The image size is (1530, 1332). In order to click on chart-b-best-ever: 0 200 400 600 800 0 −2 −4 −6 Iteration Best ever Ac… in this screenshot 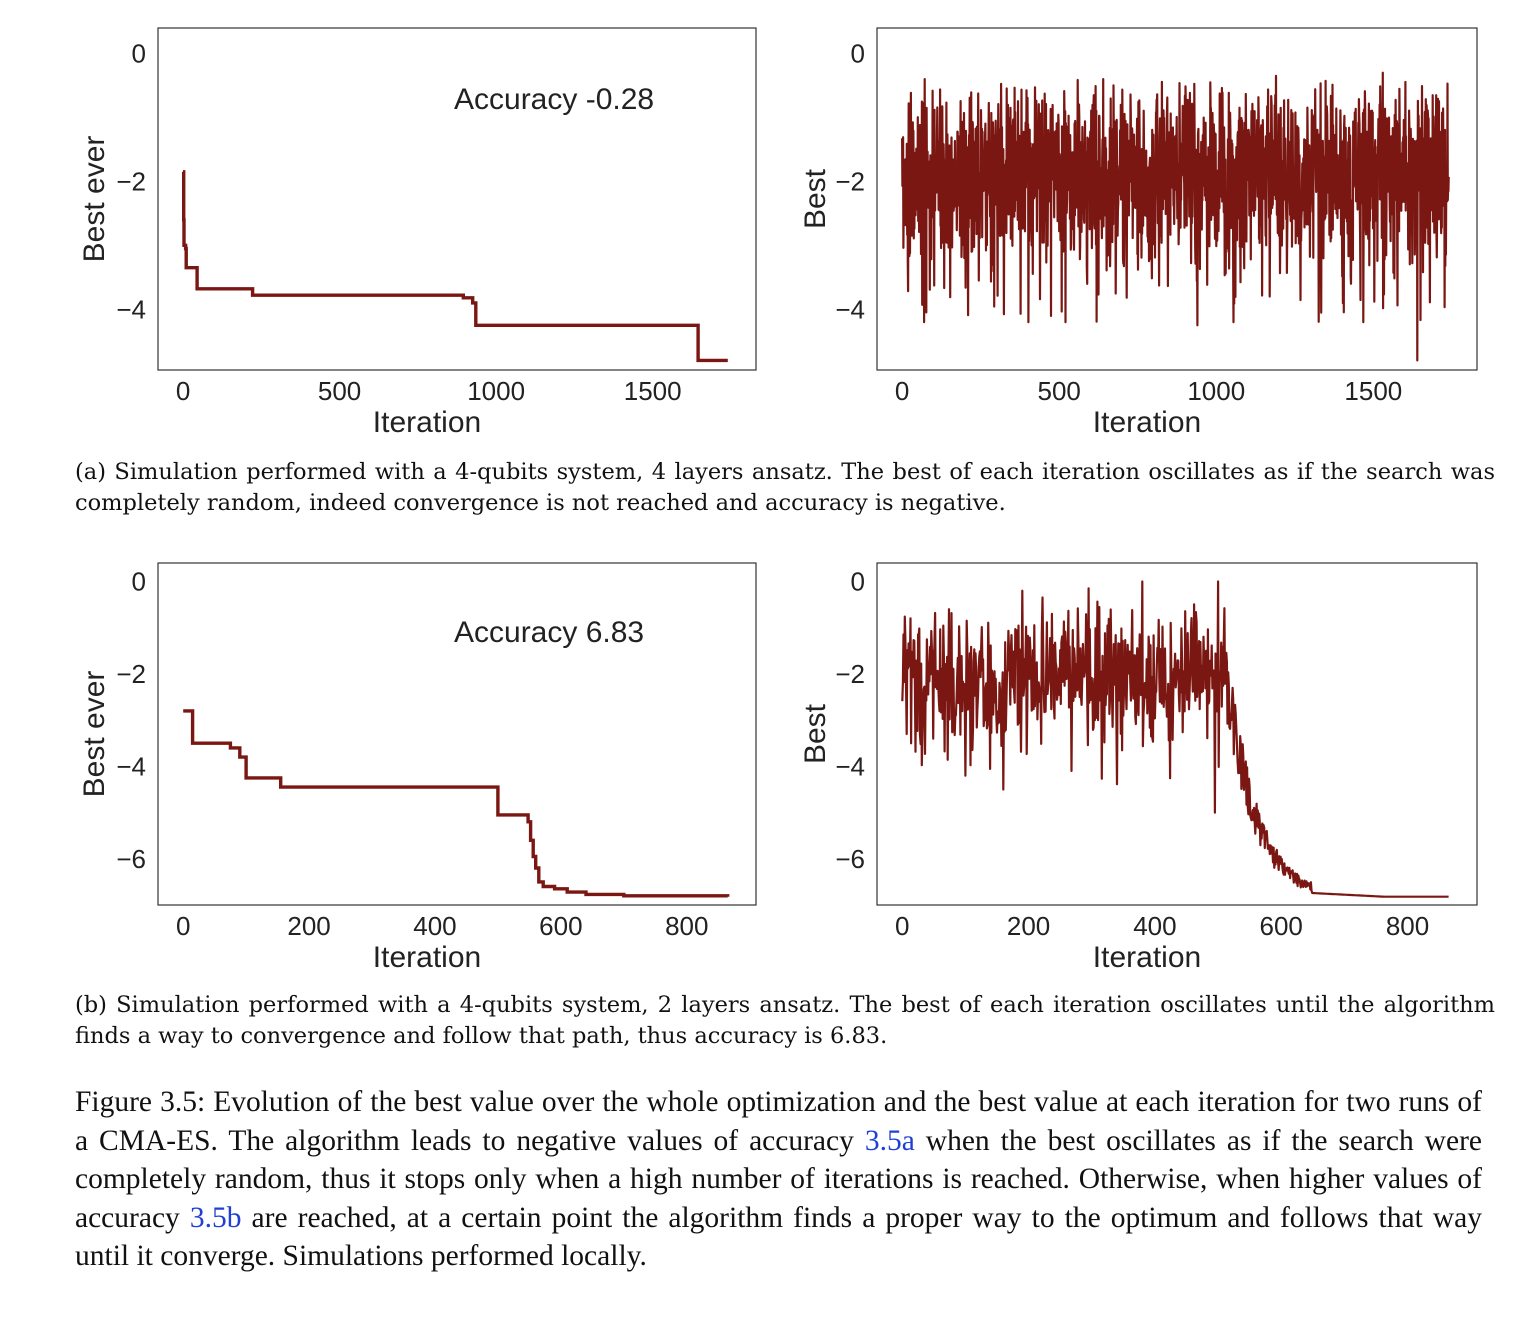, I will do `click(417, 768)`.